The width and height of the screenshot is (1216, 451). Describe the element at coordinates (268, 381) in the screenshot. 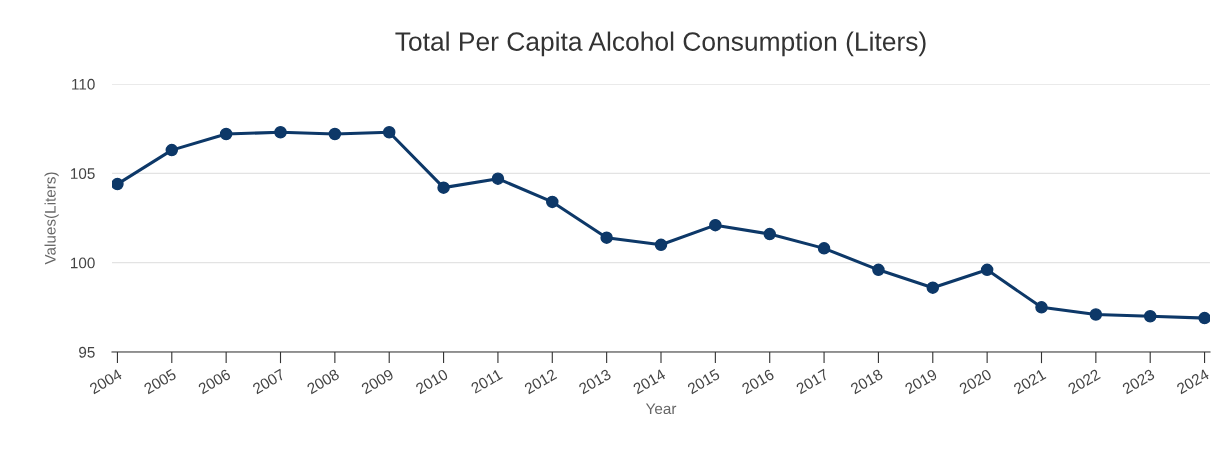

I see `x-tick-label: 2007` at that location.